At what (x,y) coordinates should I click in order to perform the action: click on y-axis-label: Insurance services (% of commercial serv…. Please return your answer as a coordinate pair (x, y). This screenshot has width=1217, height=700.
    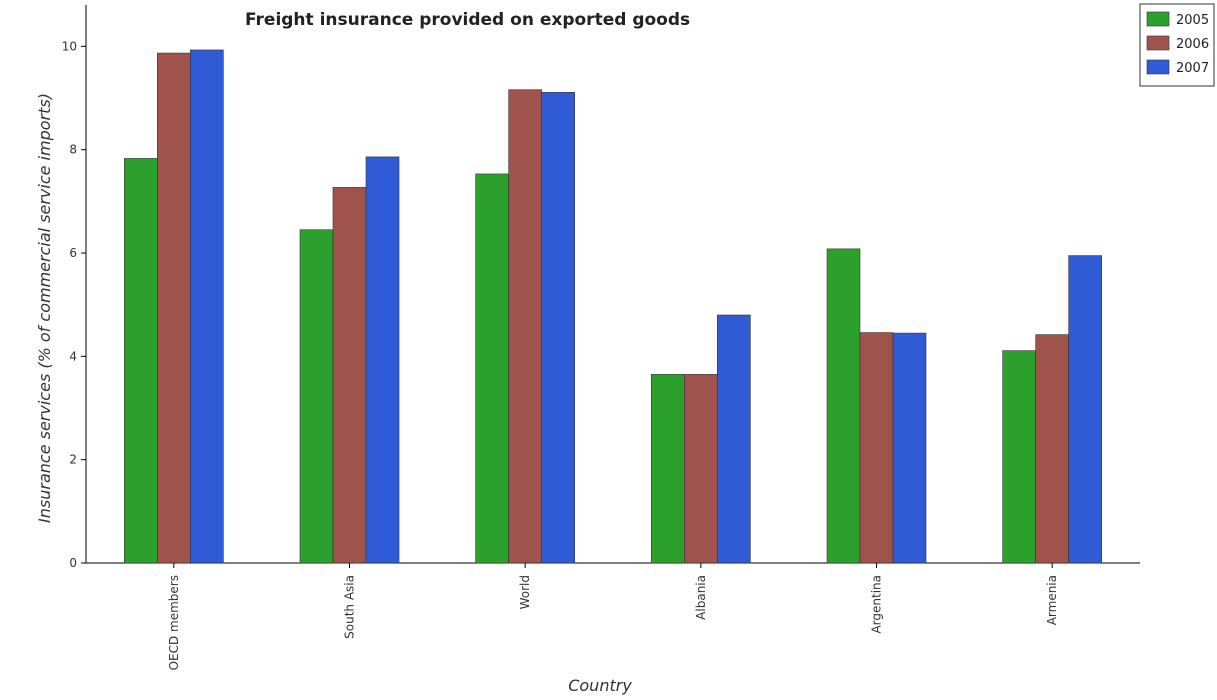
    Looking at the image, I should click on (44, 308).